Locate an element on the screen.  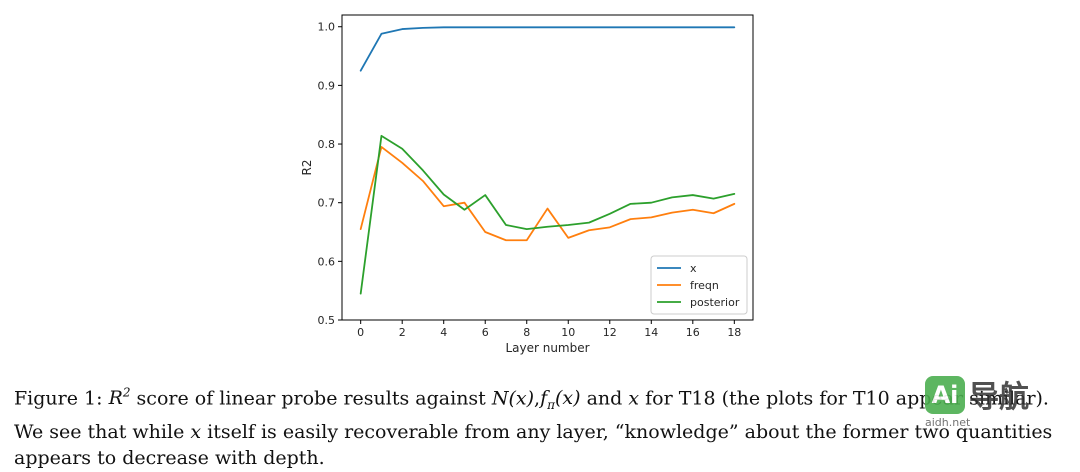
legend-label-posterior: posterior is located at coordinates (715, 302).